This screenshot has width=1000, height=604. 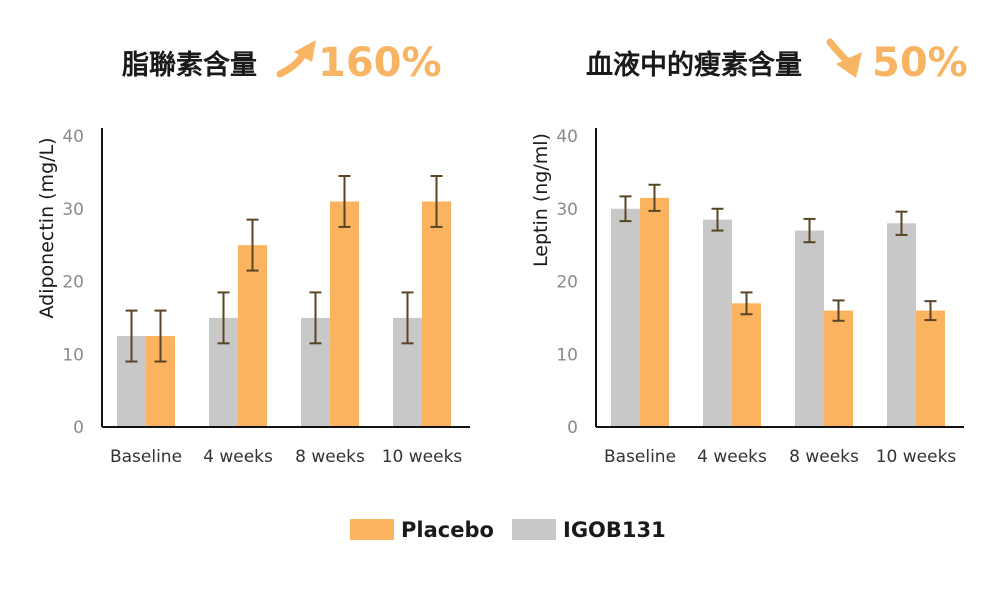 I want to click on chart-title-leptin: 血液中的瘦素含量, so click(x=694, y=65).